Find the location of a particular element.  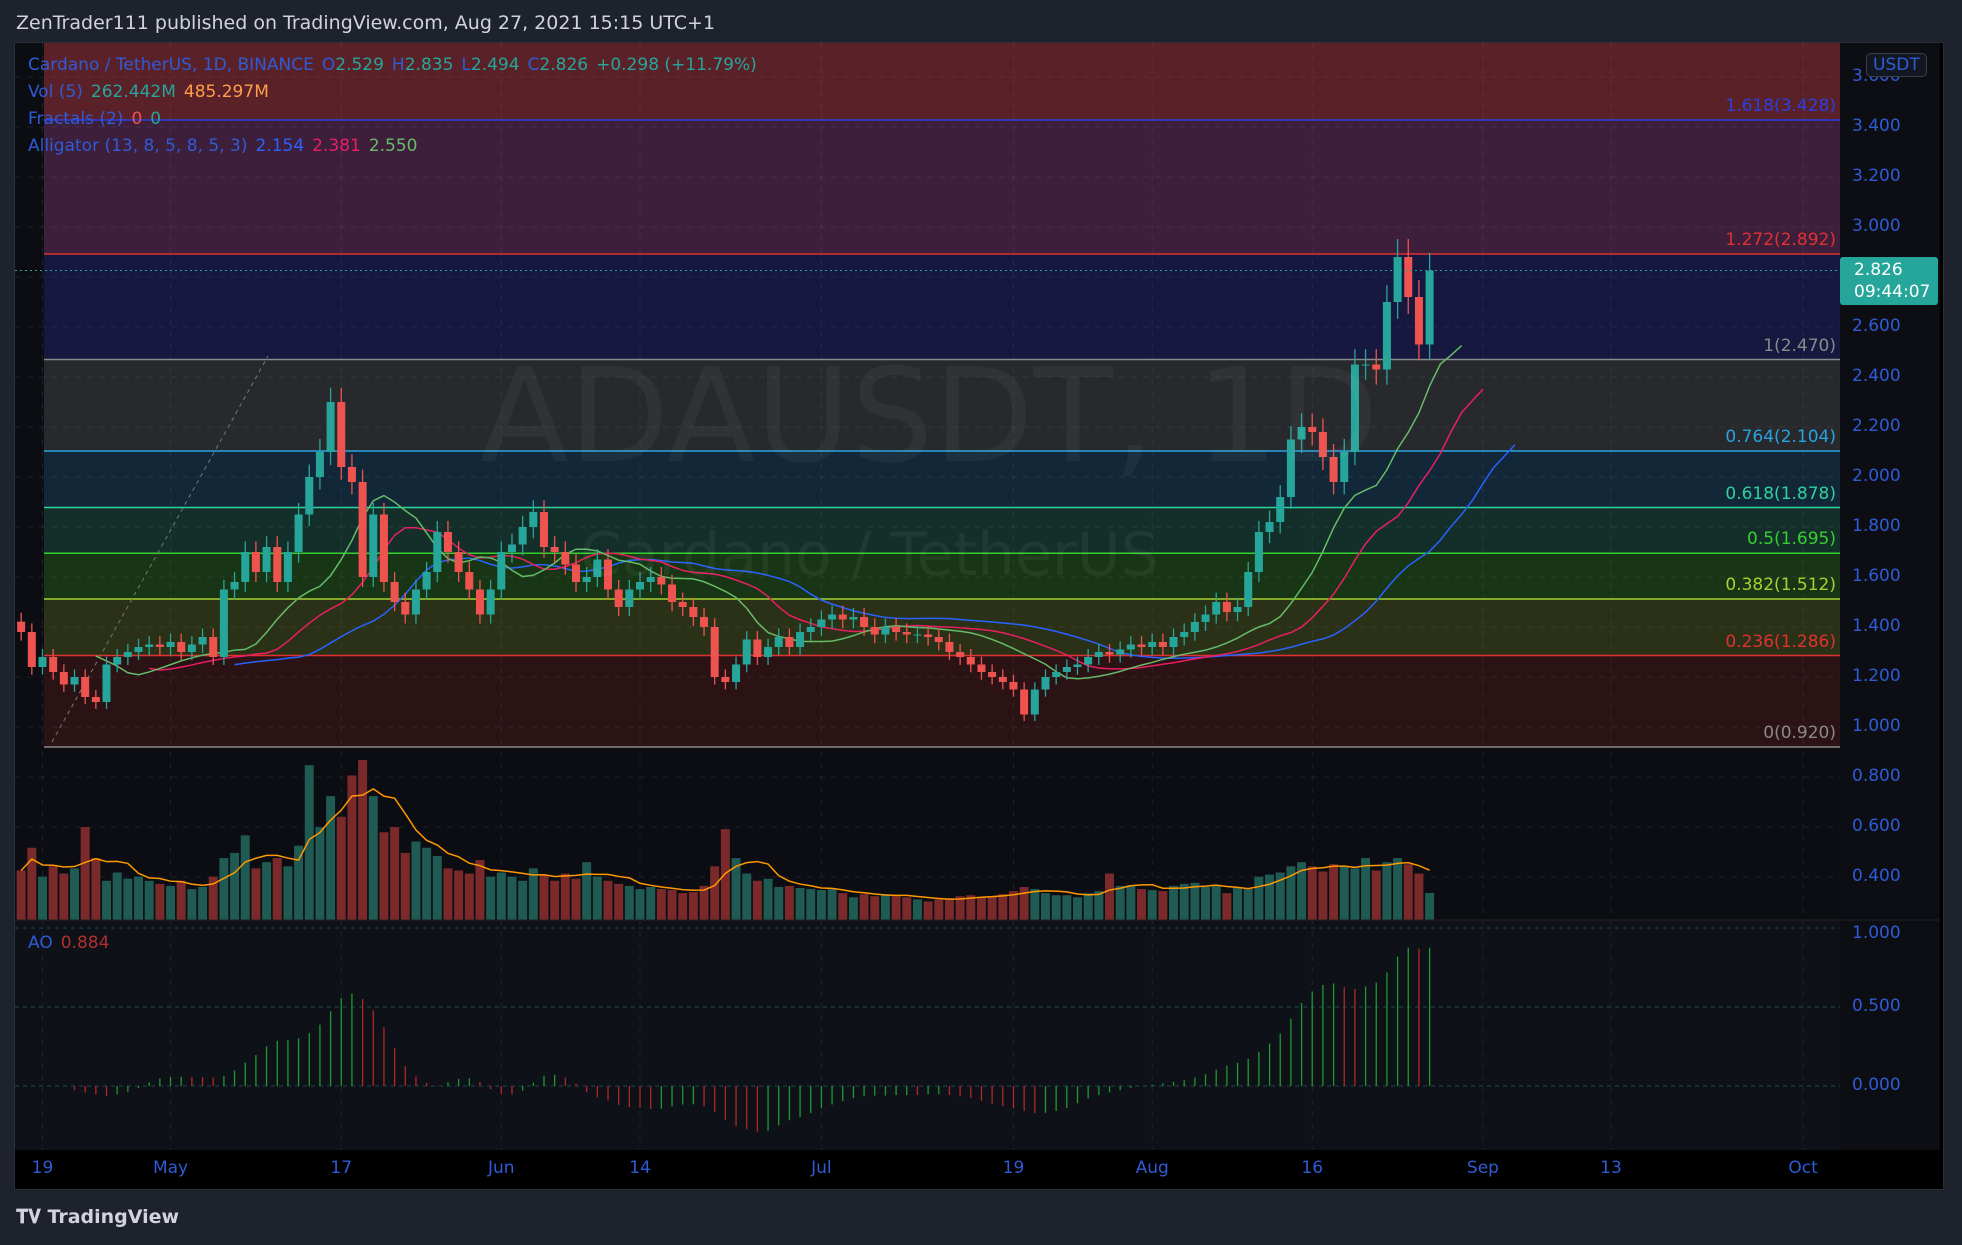

alligator-lips-value: 2.550 is located at coordinates (393, 146).